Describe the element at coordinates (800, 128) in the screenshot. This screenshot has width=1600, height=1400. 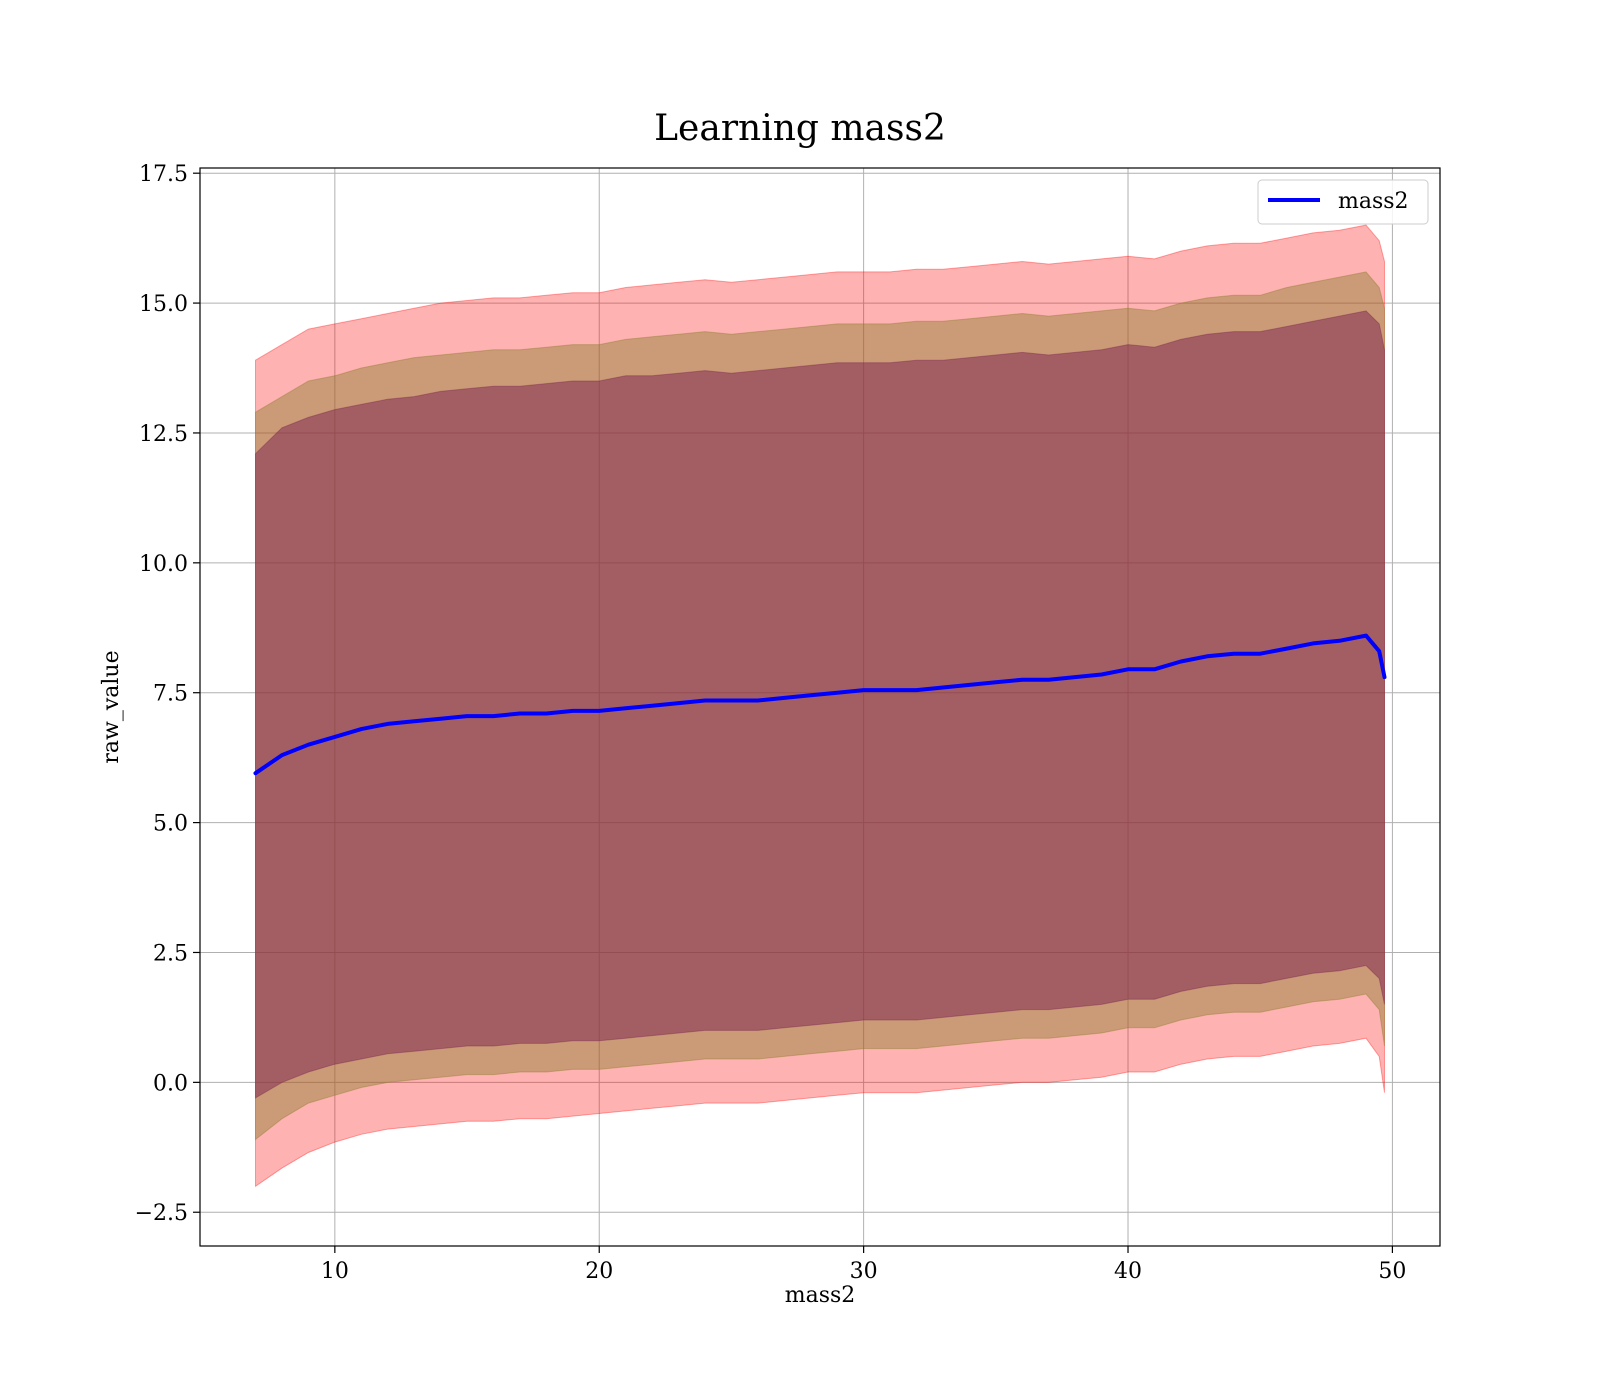
I see `chart-title: Learning mass2` at that location.